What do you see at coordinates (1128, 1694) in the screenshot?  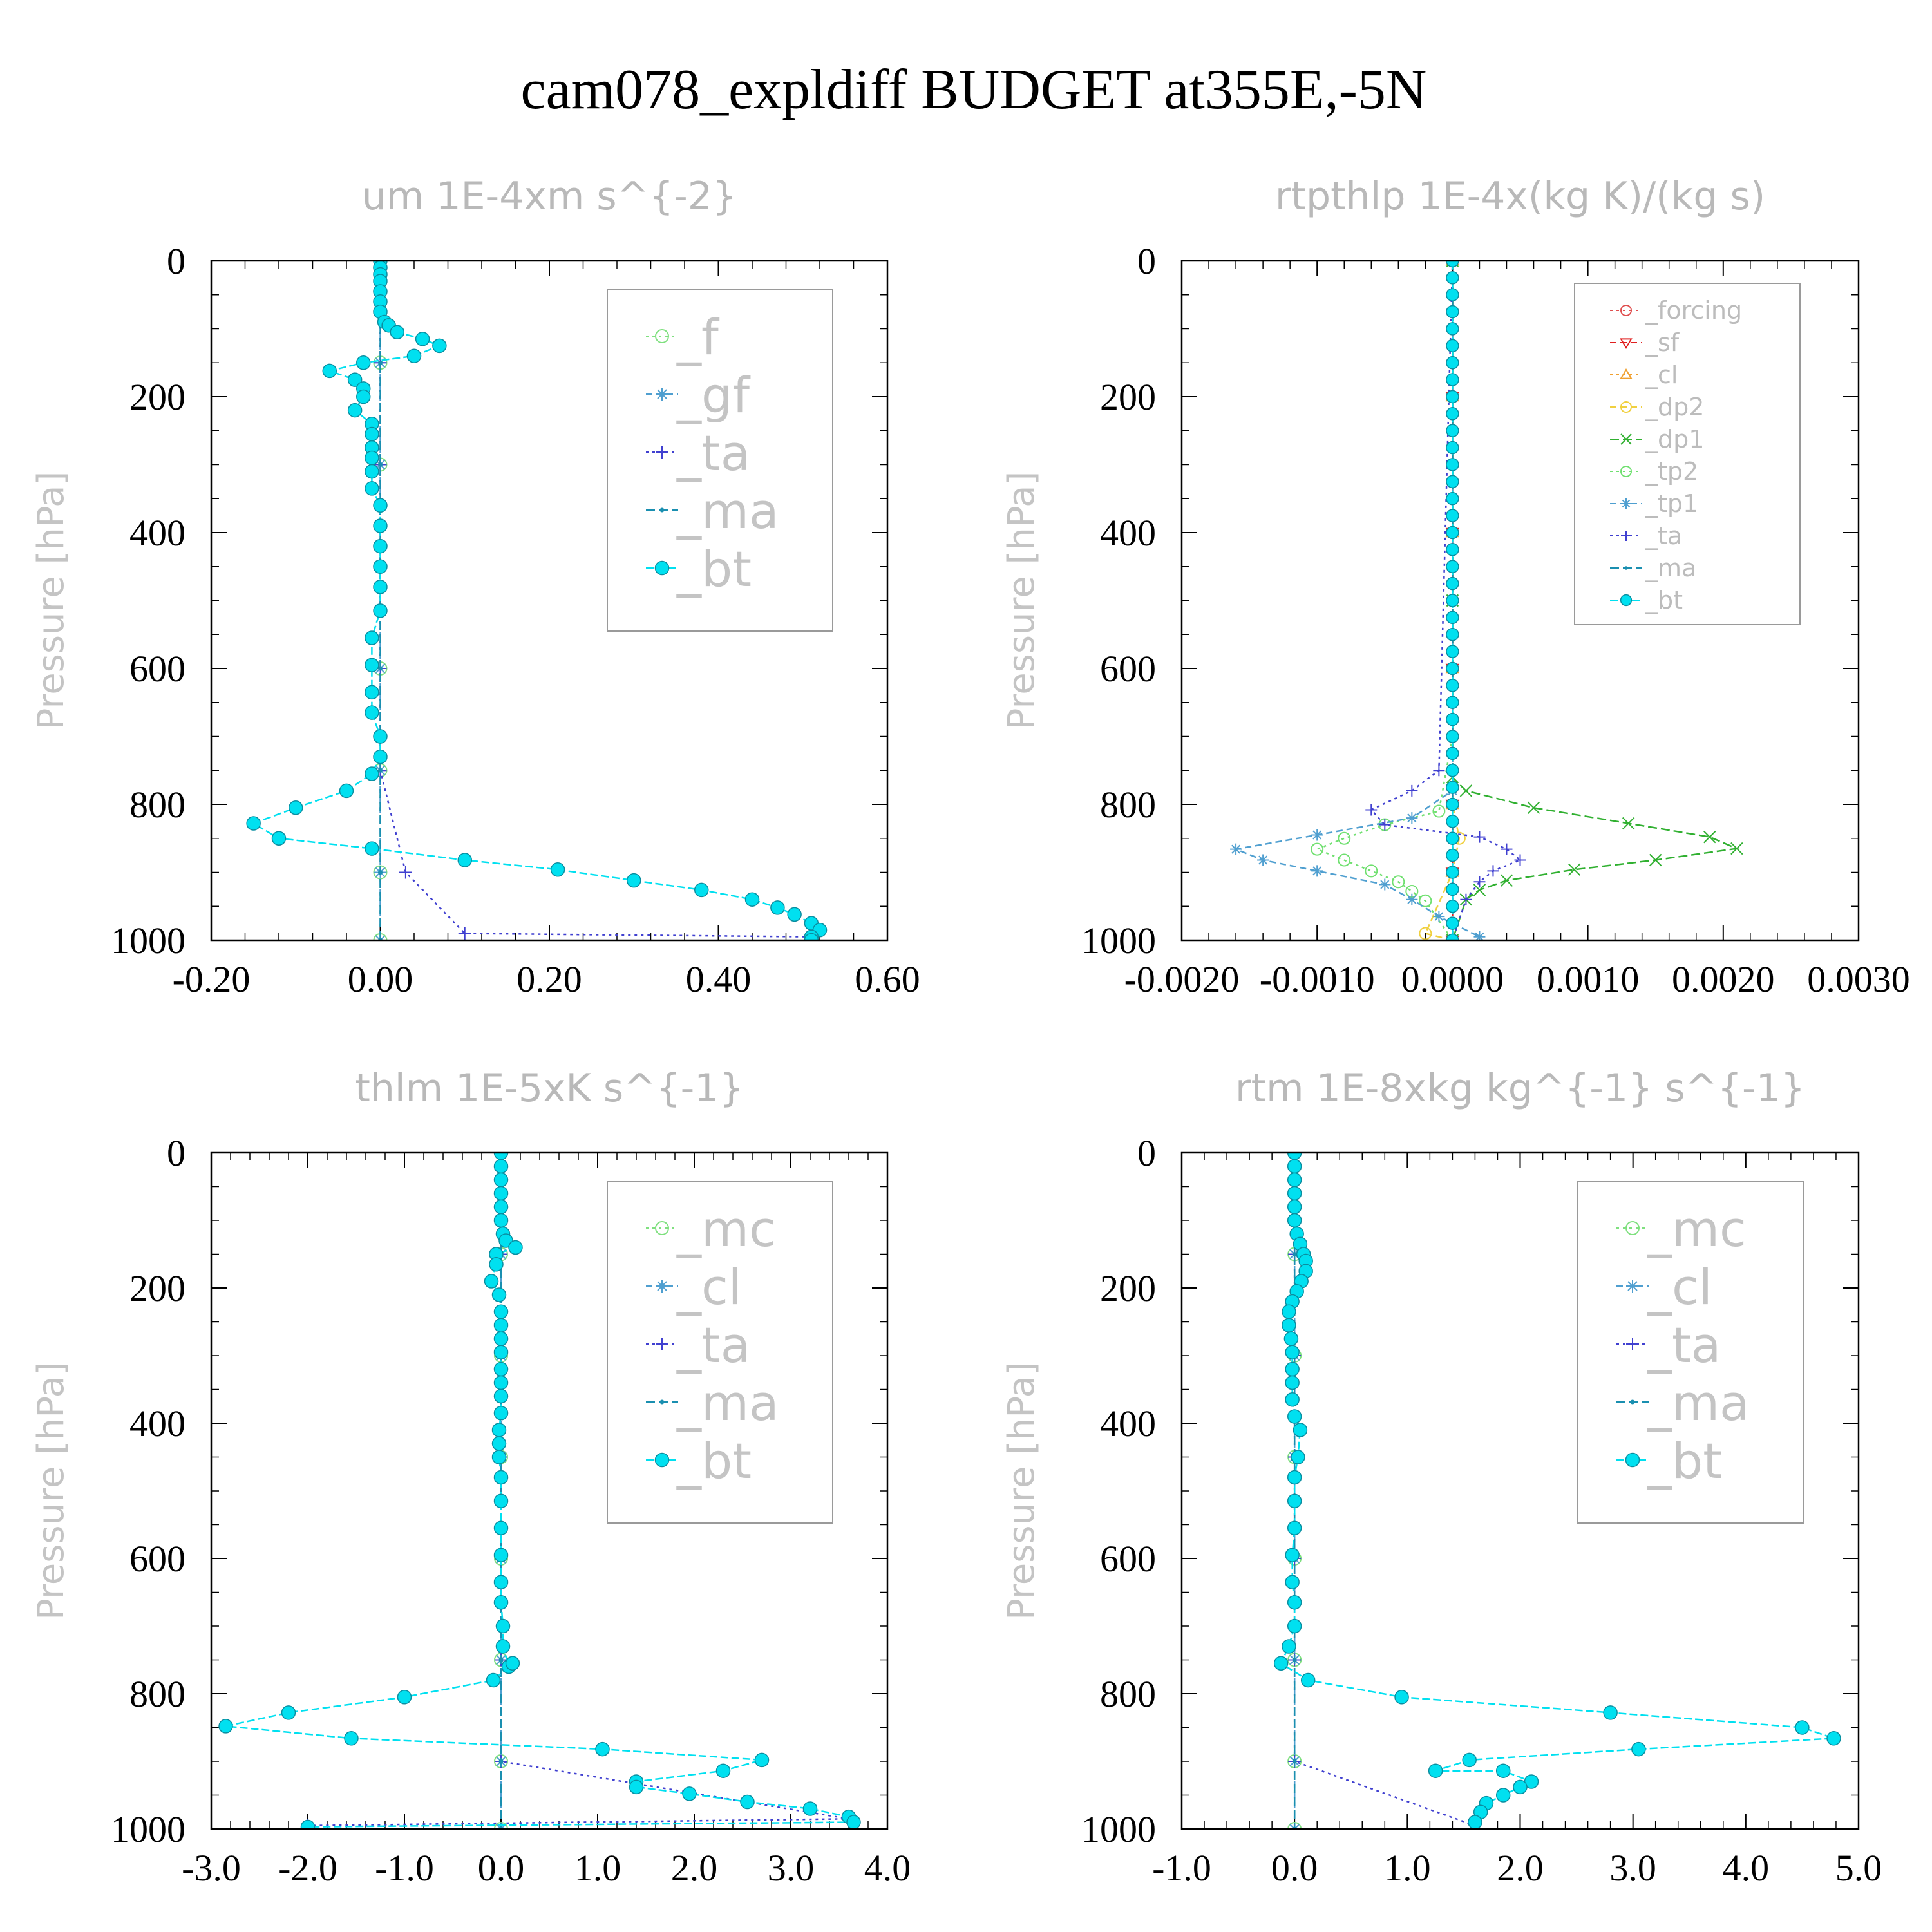 I see `y-tick-label: 800` at bounding box center [1128, 1694].